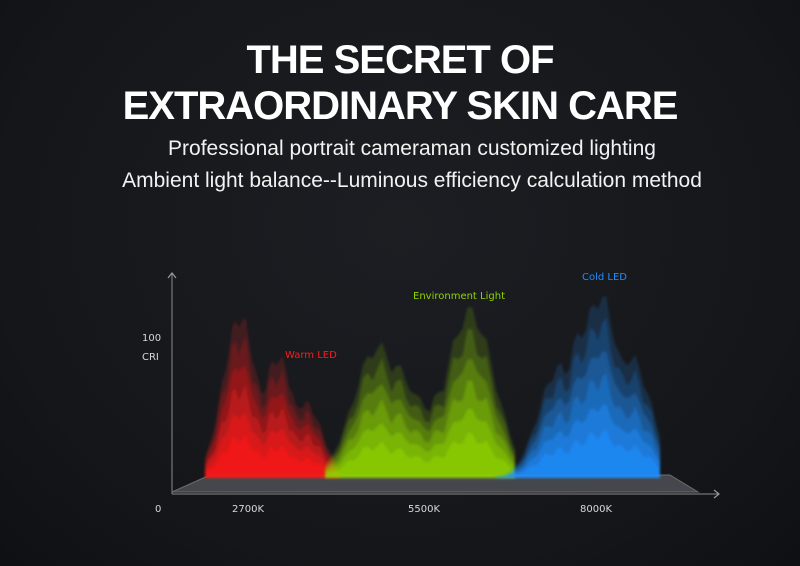 This screenshot has height=566, width=800. What do you see at coordinates (158, 509) in the screenshot?
I see `origin-label: 0` at bounding box center [158, 509].